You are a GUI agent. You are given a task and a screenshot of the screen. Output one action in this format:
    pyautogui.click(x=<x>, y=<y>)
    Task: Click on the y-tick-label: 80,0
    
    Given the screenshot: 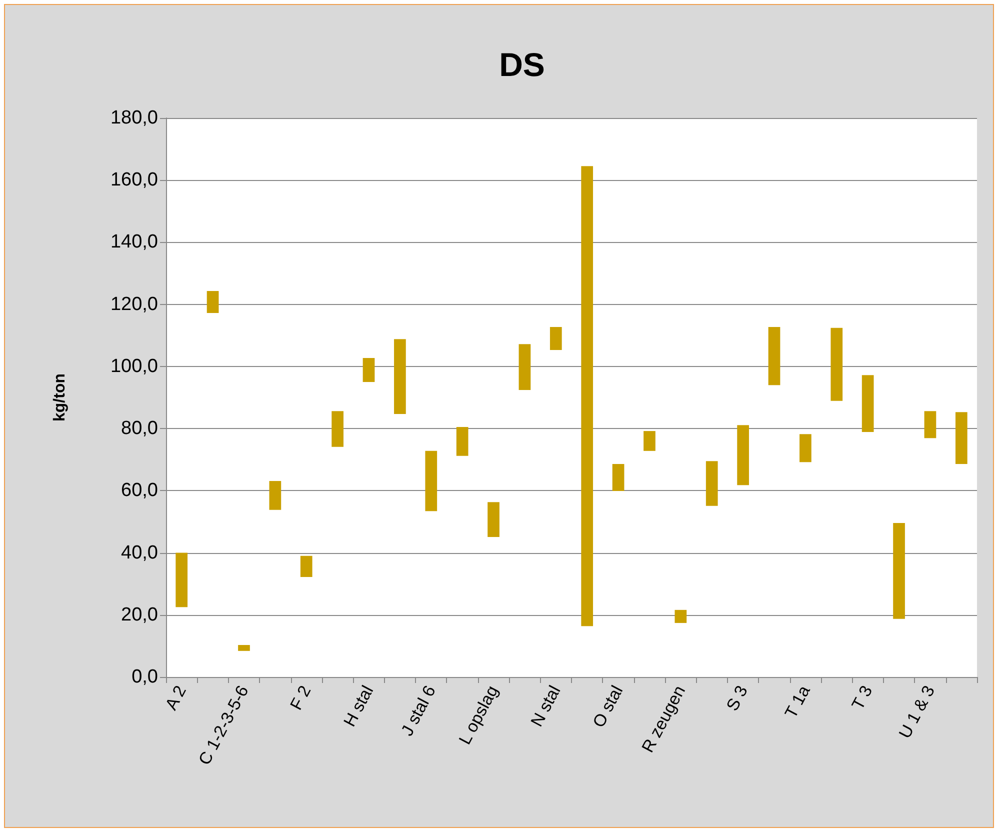 What is the action you would take?
    pyautogui.click(x=139, y=429)
    